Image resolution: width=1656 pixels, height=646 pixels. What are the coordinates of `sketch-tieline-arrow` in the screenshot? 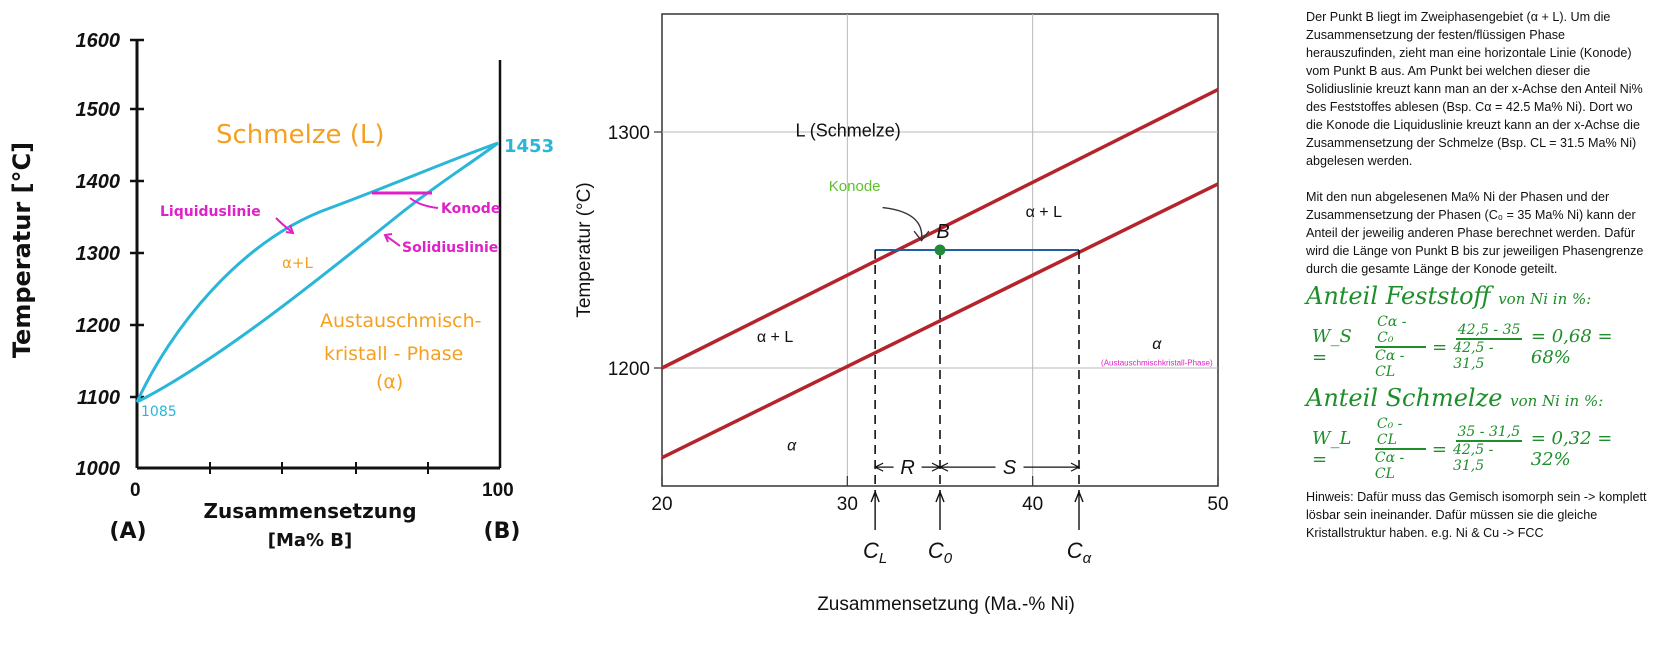 It's located at (424, 203).